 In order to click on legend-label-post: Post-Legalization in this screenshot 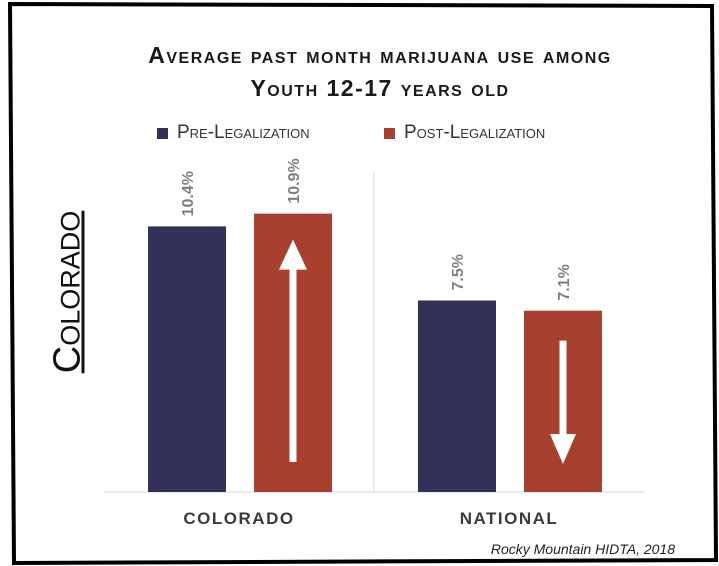, I will do `click(475, 132)`.